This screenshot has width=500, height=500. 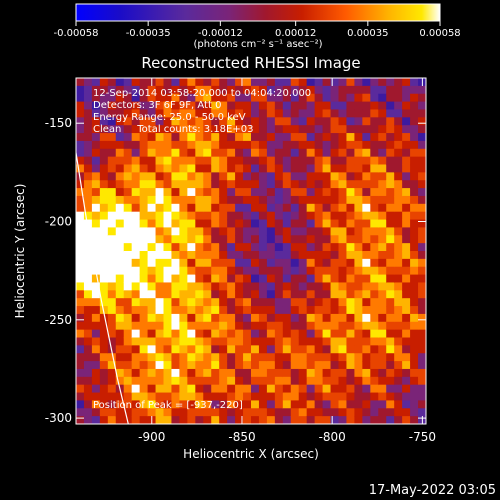 I want to click on x-tick-label: -850, so click(x=241, y=437).